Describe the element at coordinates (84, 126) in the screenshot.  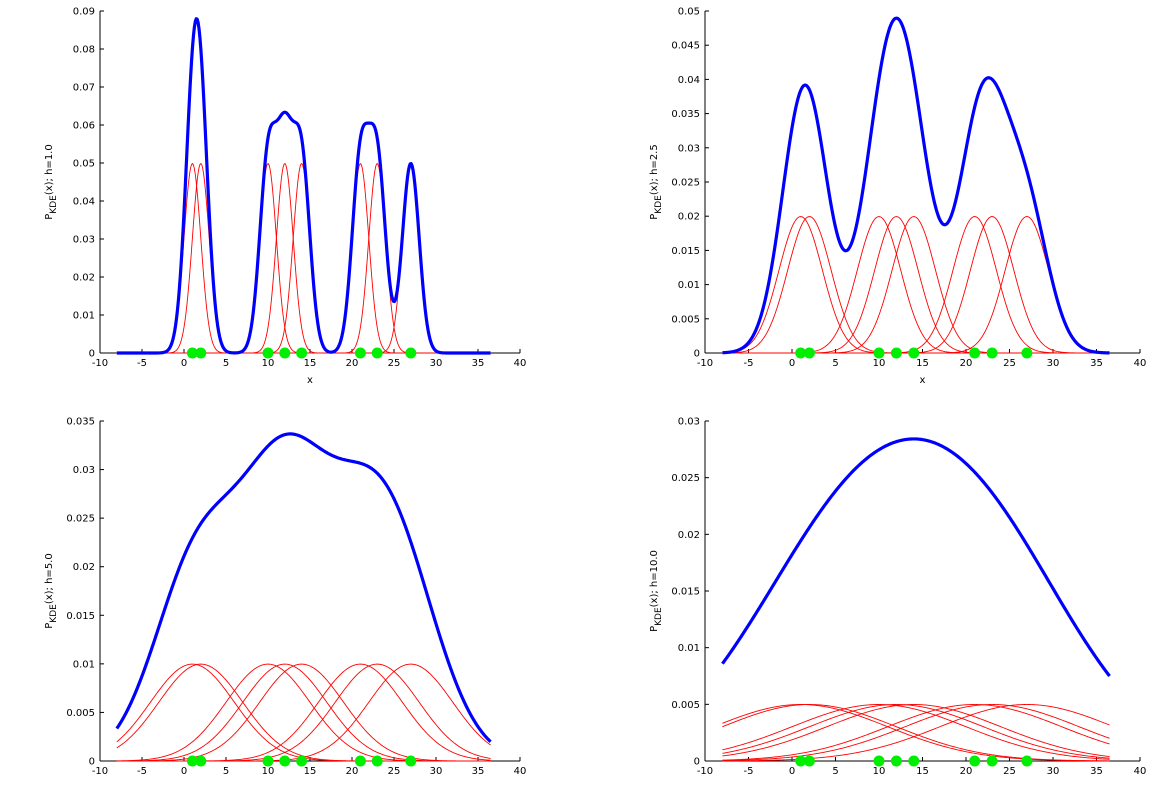
I see `y-tick-label: 0.06` at that location.